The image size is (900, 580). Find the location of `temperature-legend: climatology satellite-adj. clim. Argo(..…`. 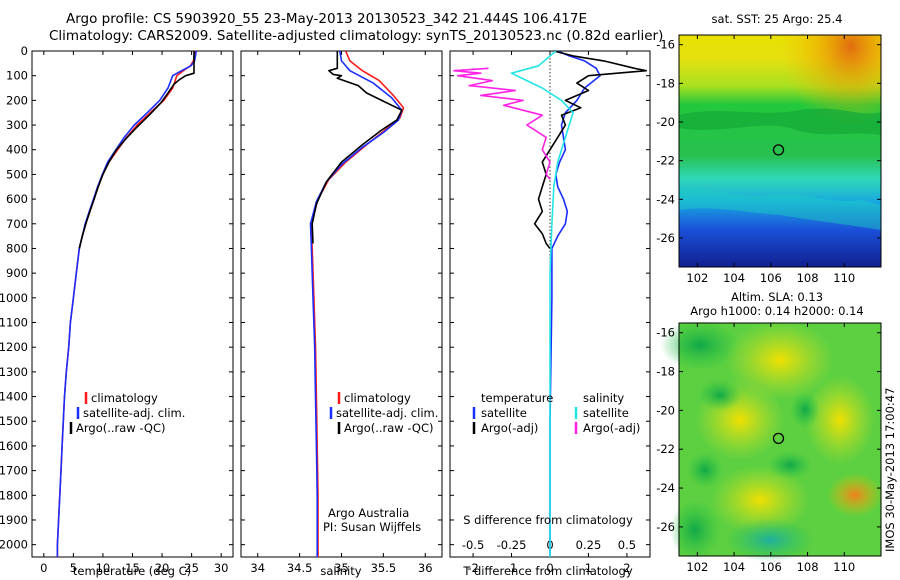

temperature-legend: climatology satellite-adj. clim. Argo(..… is located at coordinates (127, 413).